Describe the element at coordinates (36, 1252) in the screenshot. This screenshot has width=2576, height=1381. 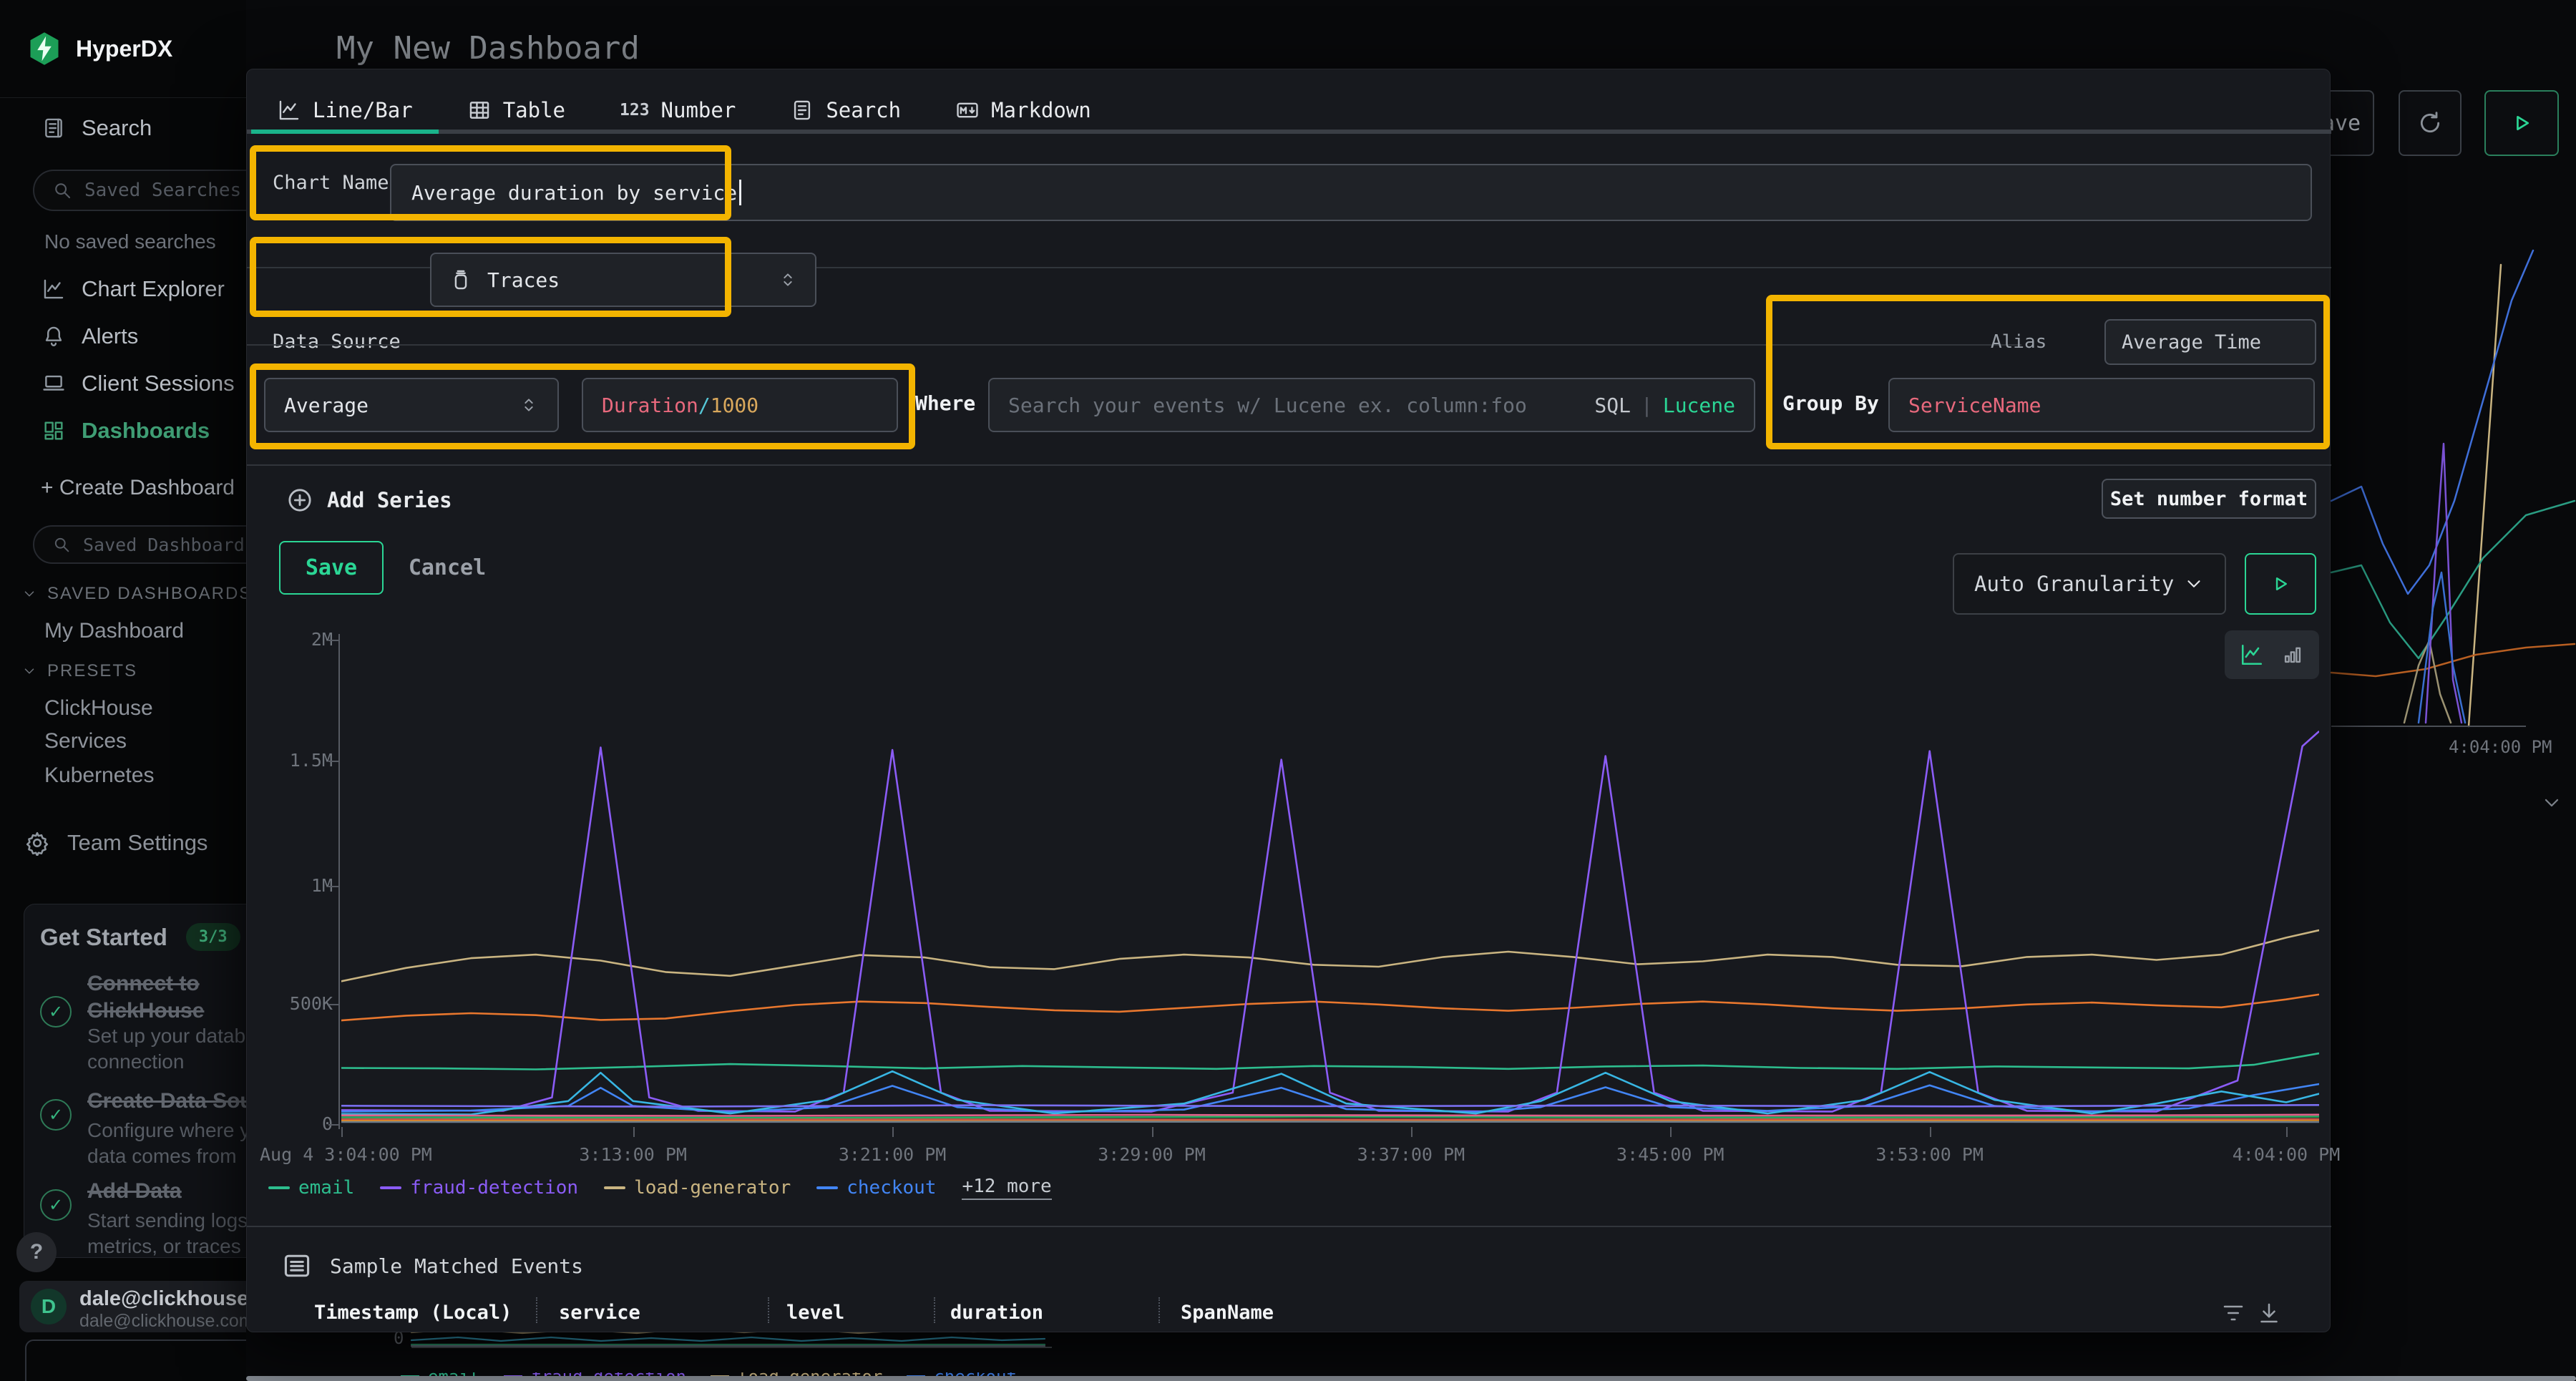
I see `help-button: ?` at that location.